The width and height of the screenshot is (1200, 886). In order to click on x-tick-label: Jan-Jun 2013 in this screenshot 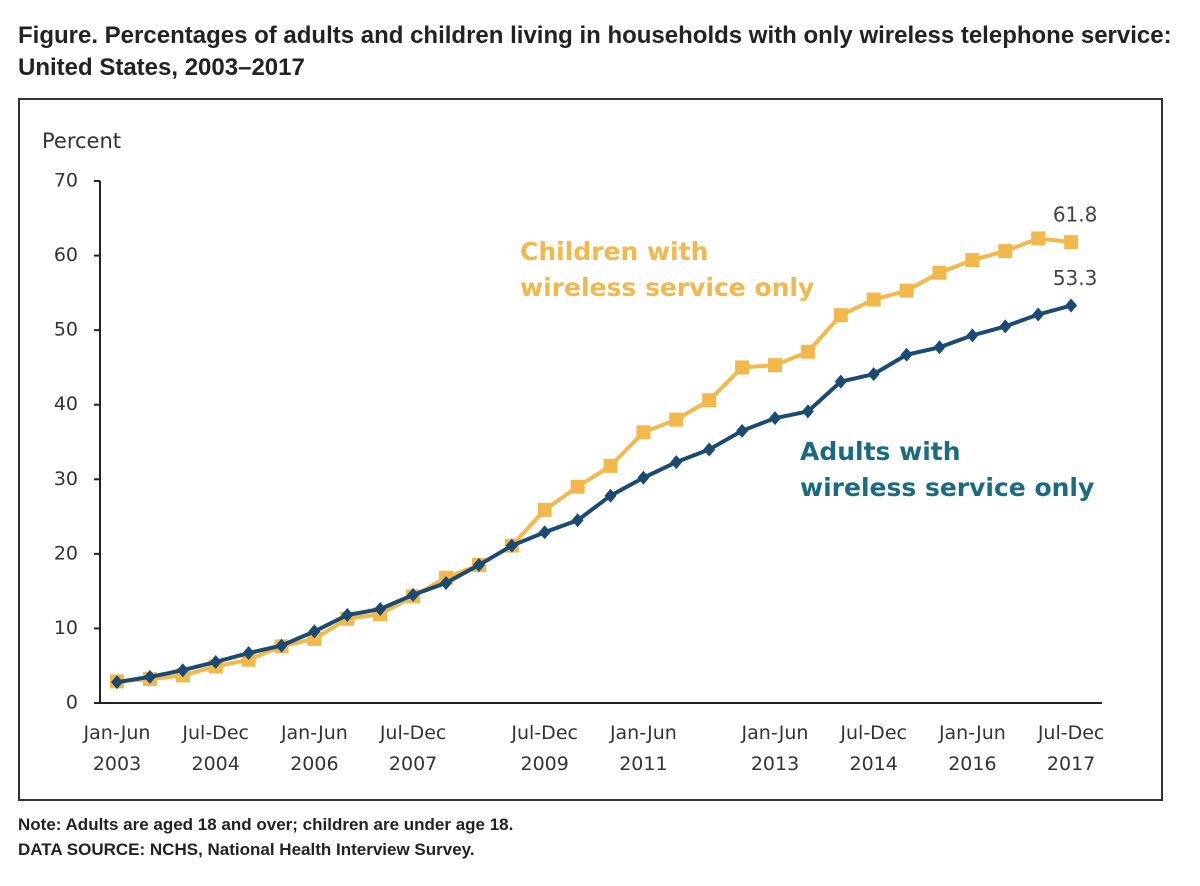, I will do `click(775, 748)`.